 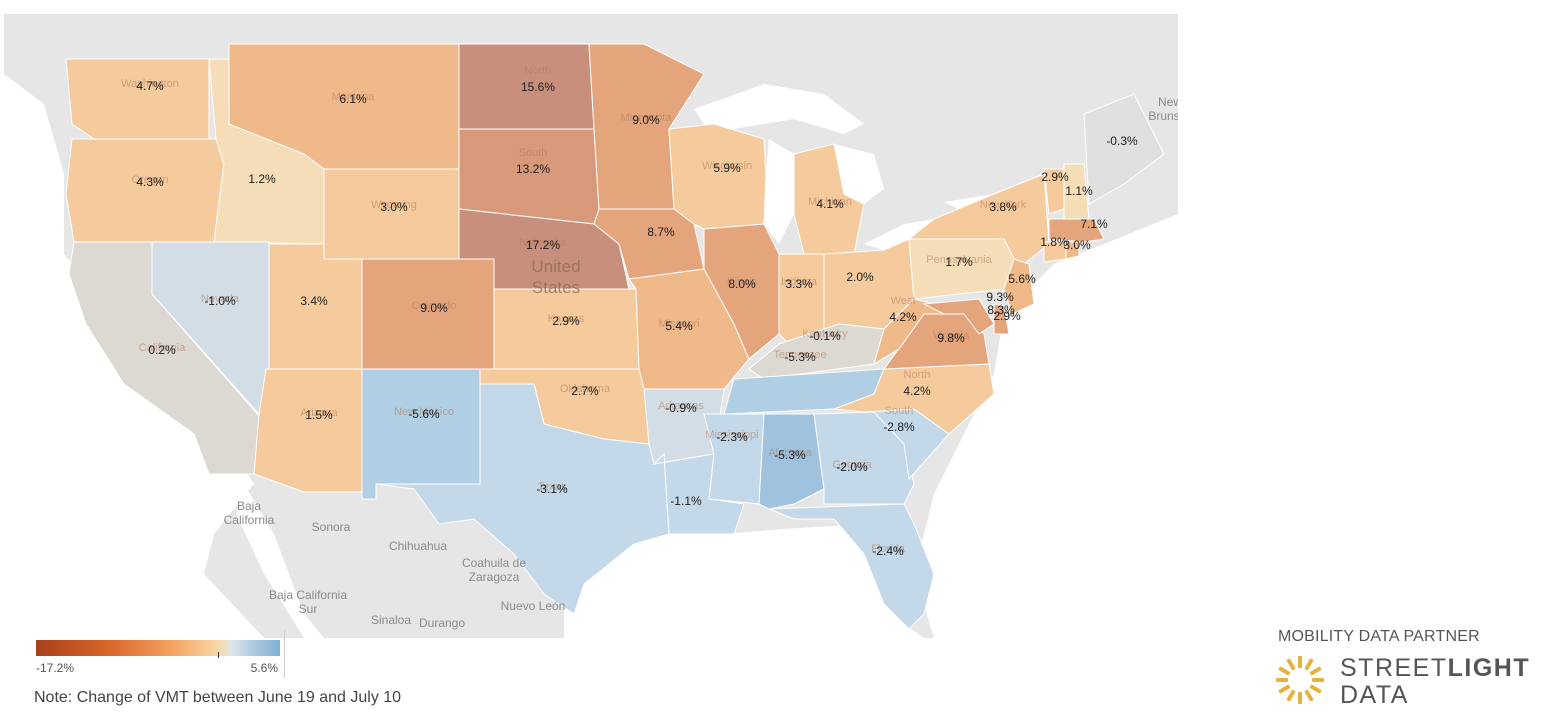 I want to click on color-legend: -17.2% 5.6%, so click(x=159, y=654).